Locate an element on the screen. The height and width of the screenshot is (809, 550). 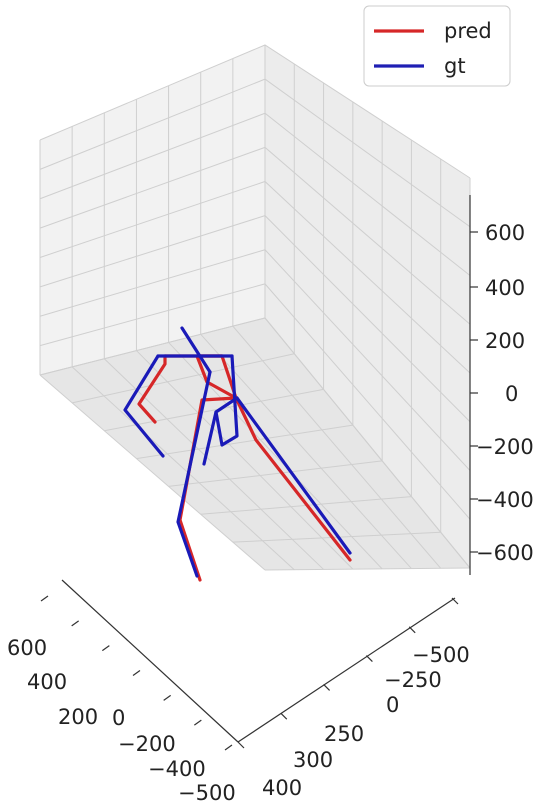
x-axis-line is located at coordinates (150, 661).